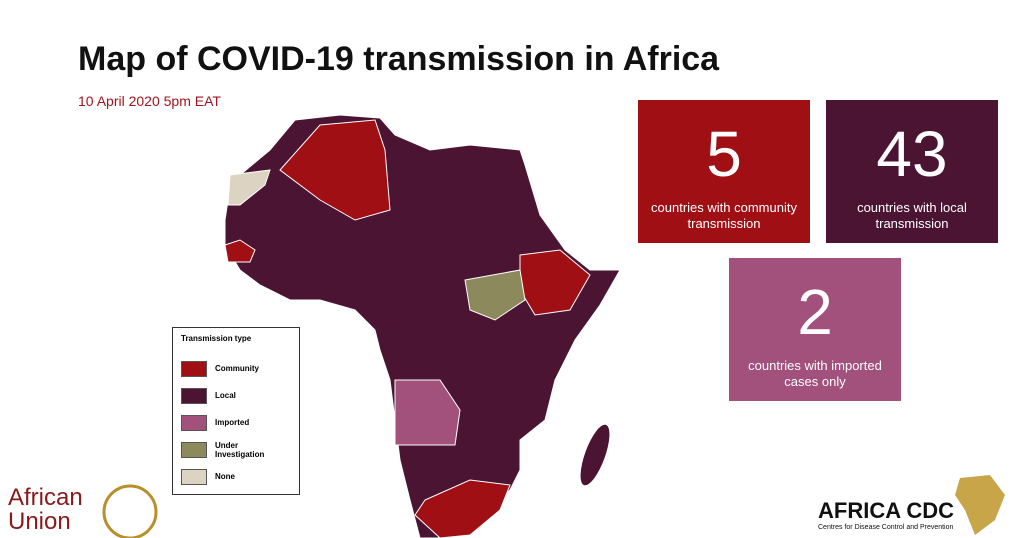 Image resolution: width=1024 pixels, height=538 pixels. I want to click on legend-label: None, so click(225, 476).